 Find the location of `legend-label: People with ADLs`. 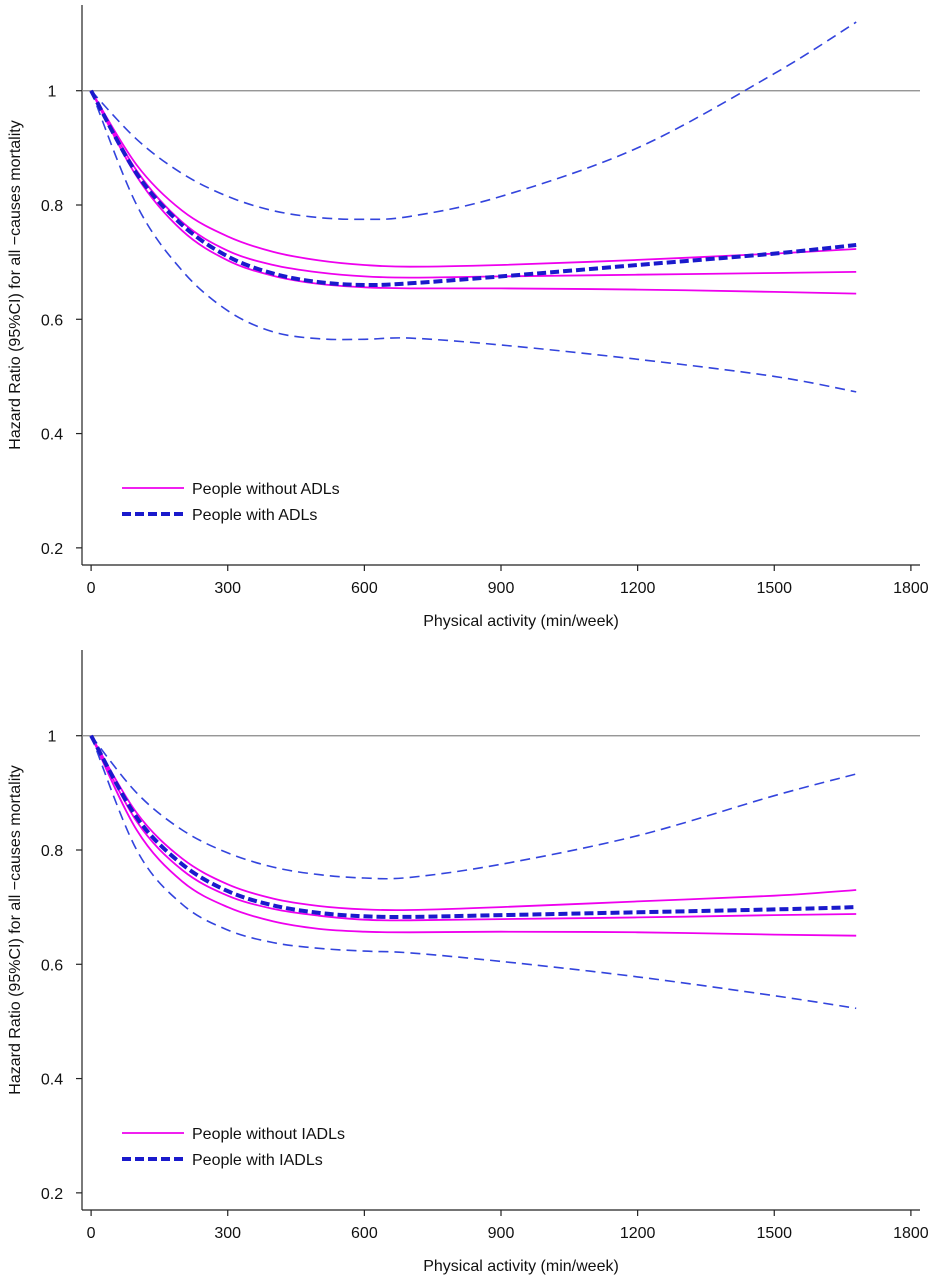

legend-label: People with ADLs is located at coordinates (254, 515).